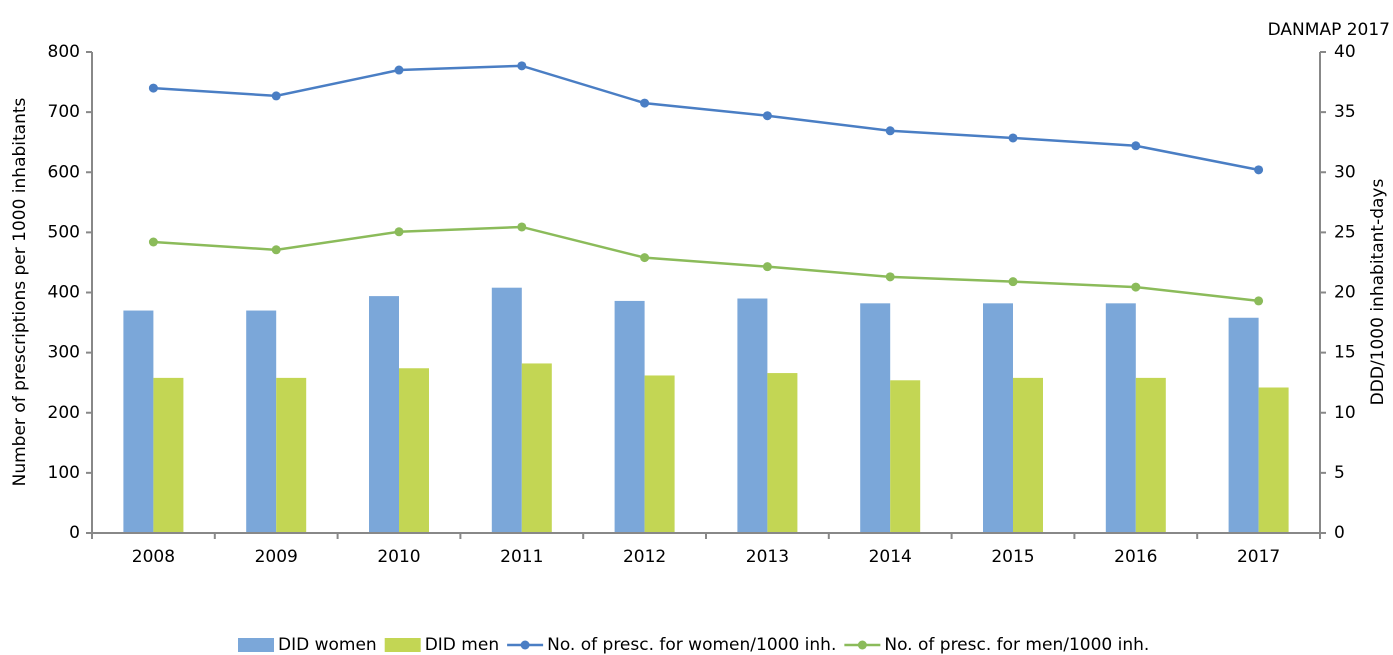 The height and width of the screenshot is (655, 1393). What do you see at coordinates (74, 533) in the screenshot?
I see `y-tick-label: 0` at bounding box center [74, 533].